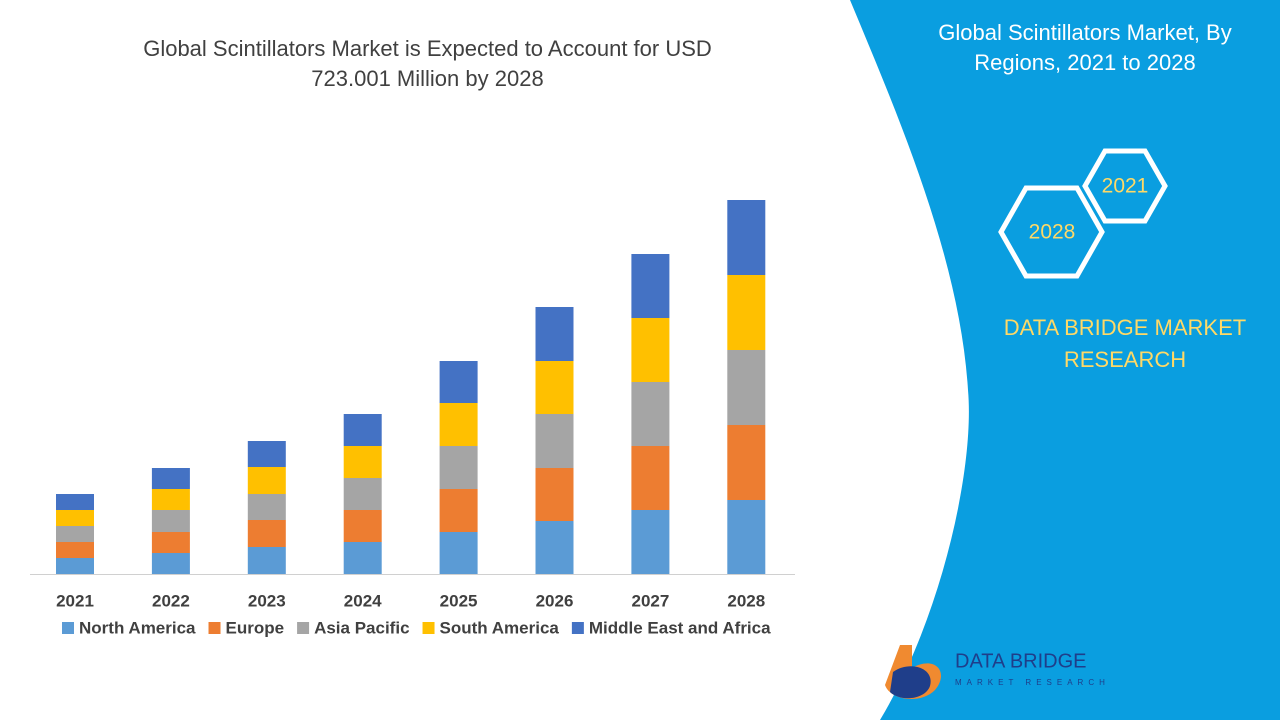  Describe the element at coordinates (500, 627) in the screenshot. I see `legend-label: South America` at that location.